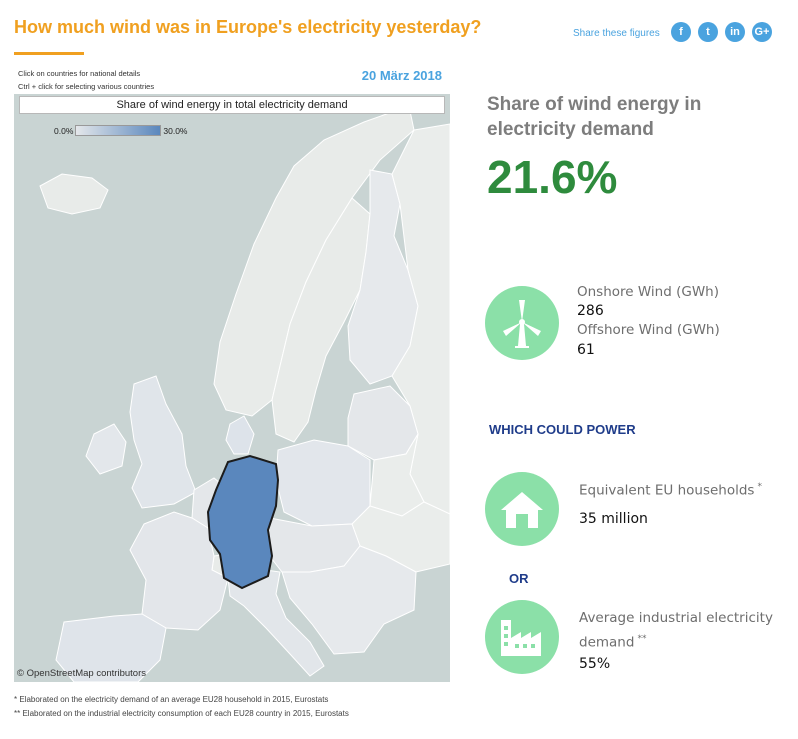 The image size is (798, 739). I want to click on or-separator: OR, so click(519, 578).